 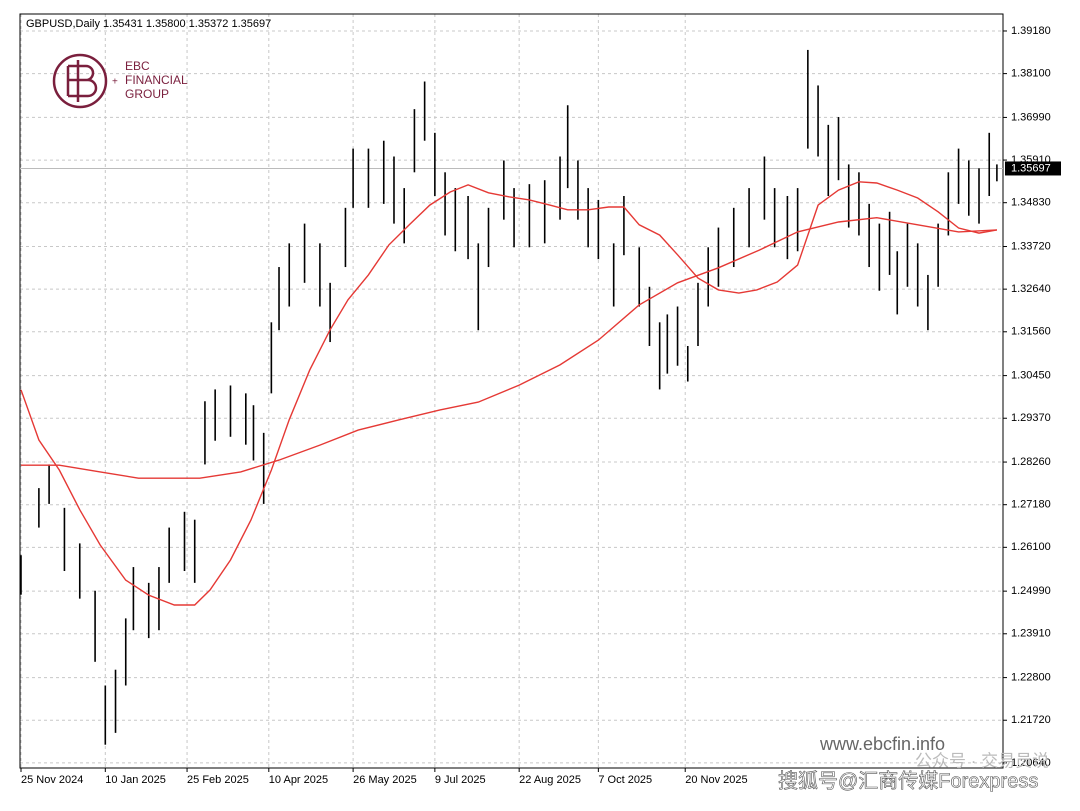 I want to click on y-tick-label: 1.31560, so click(x=1031, y=332).